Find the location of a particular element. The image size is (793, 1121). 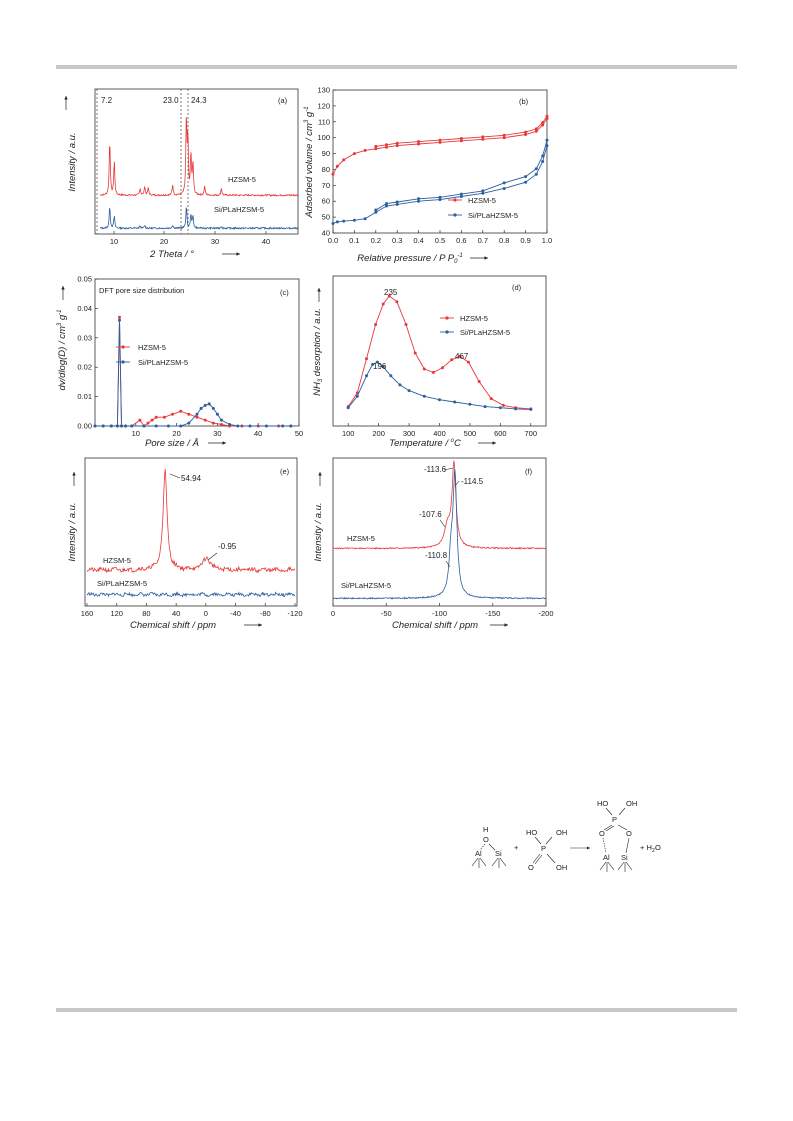

xtick-e--80: -80 is located at coordinates (265, 613).